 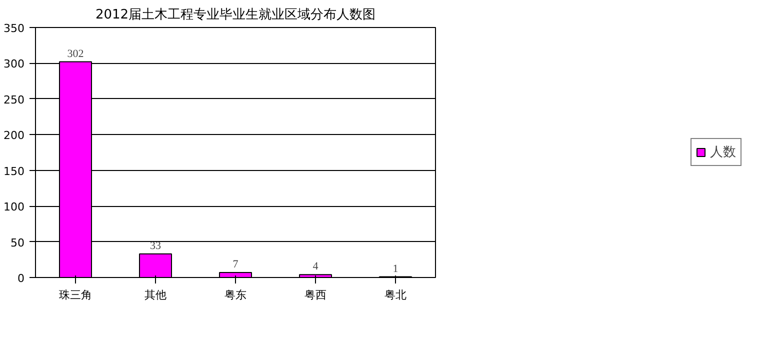 What do you see at coordinates (14, 64) in the screenshot?
I see `y-tick-label: 300` at bounding box center [14, 64].